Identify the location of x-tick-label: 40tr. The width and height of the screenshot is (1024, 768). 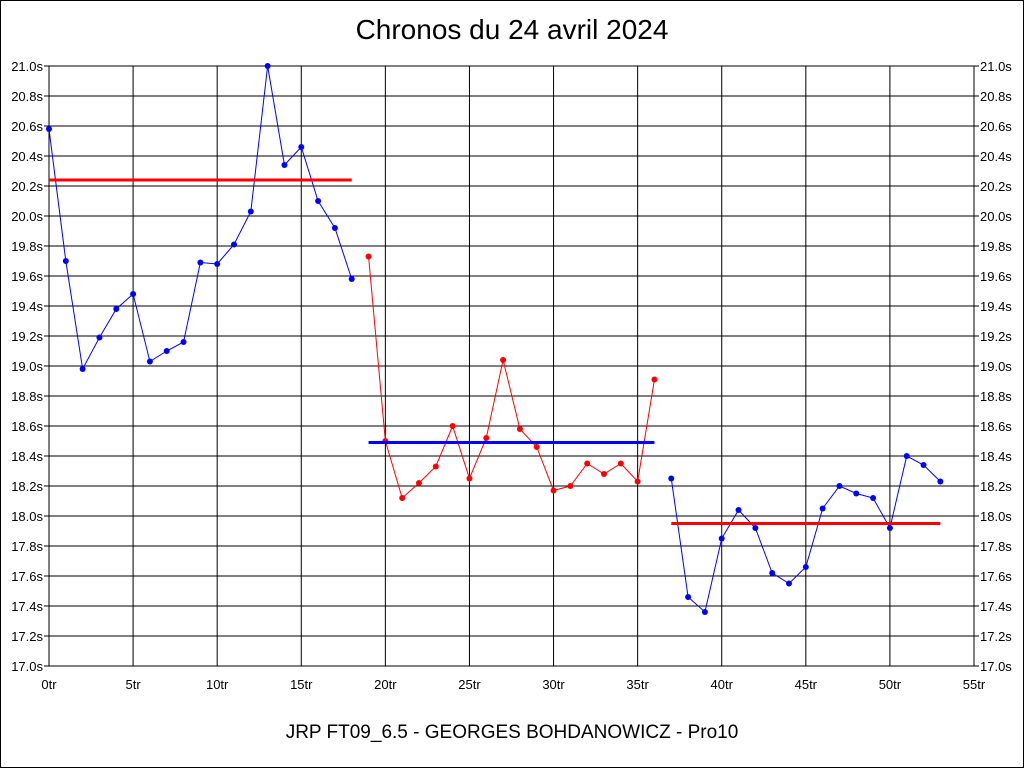
(722, 684).